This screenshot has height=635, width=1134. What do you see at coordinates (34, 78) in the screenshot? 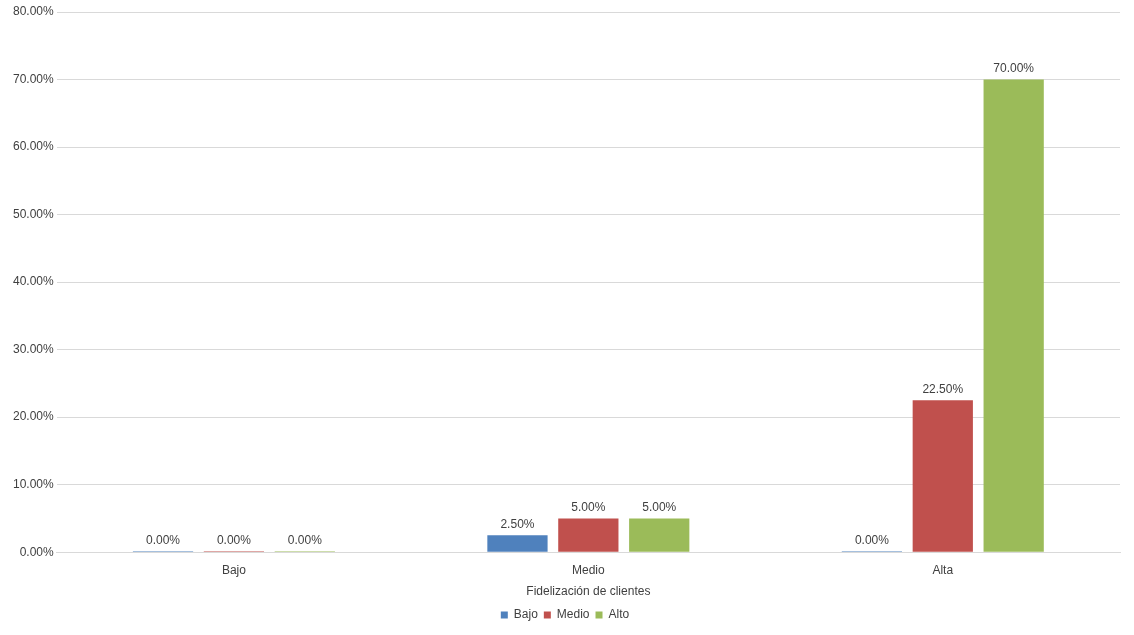
I see `y-tick-label: 70.00%` at bounding box center [34, 78].